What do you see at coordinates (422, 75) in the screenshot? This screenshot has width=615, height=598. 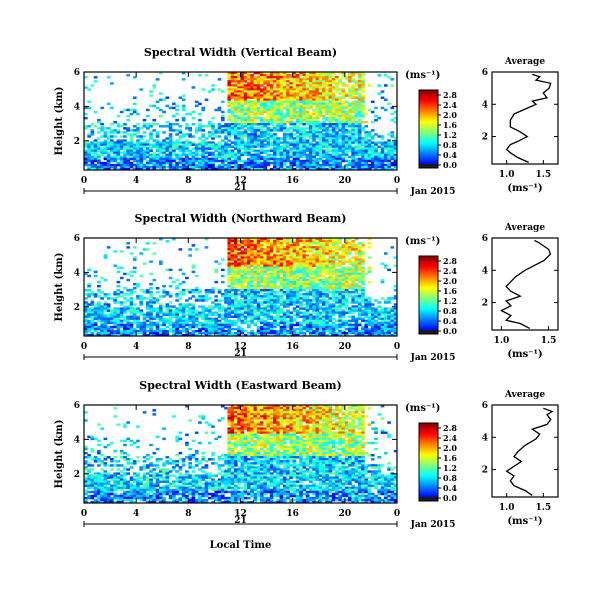 I see `colorbar-label: (ms⁻¹)` at bounding box center [422, 75].